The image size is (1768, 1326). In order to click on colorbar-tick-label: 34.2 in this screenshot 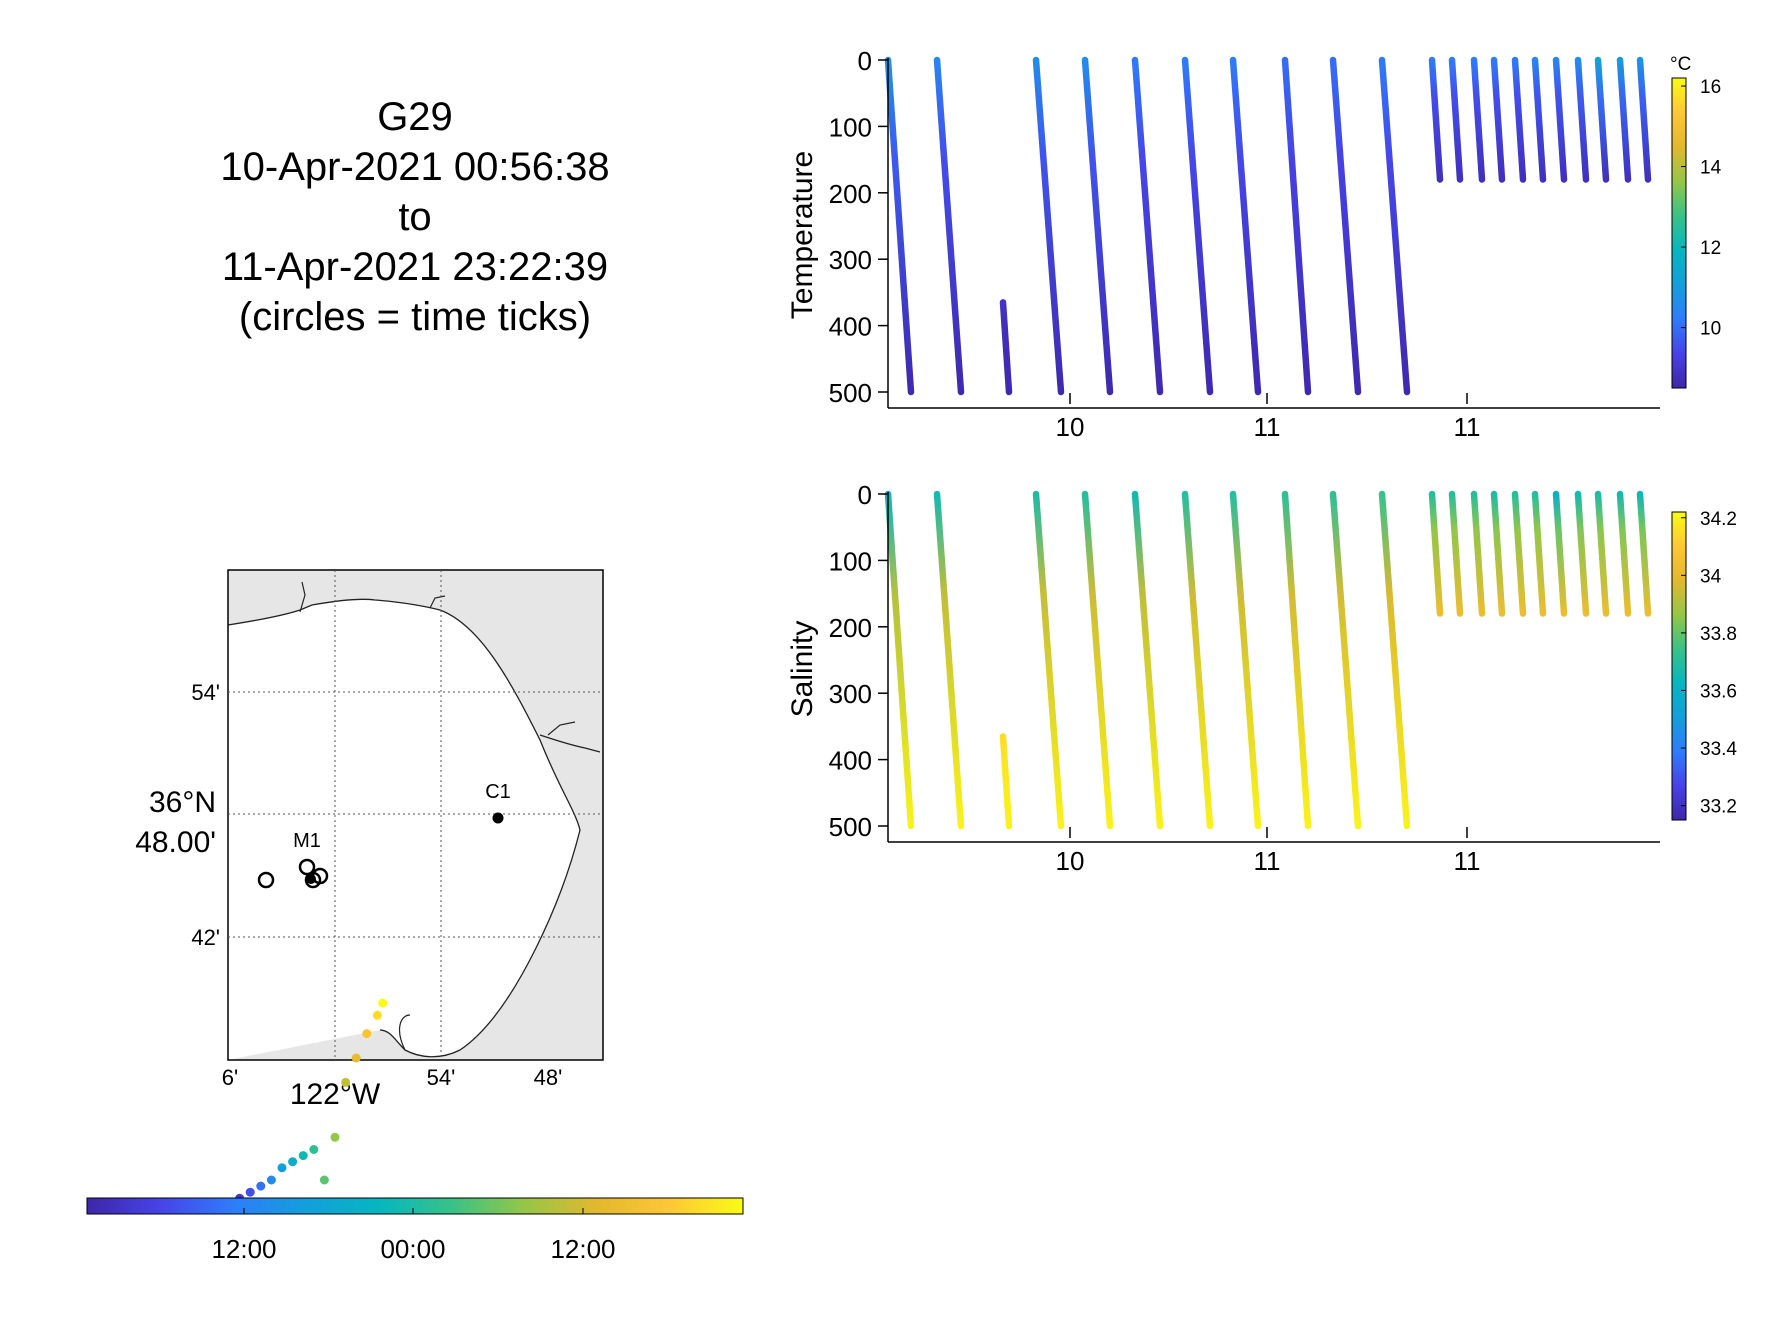, I will do `click(1718, 519)`.